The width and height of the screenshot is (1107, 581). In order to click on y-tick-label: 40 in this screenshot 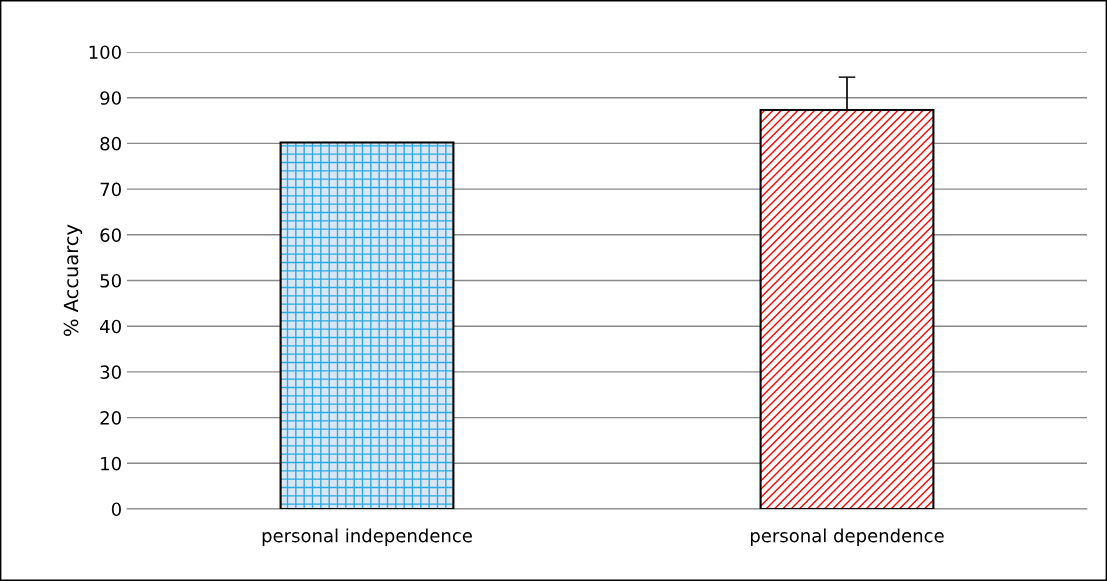, I will do `click(110, 326)`.